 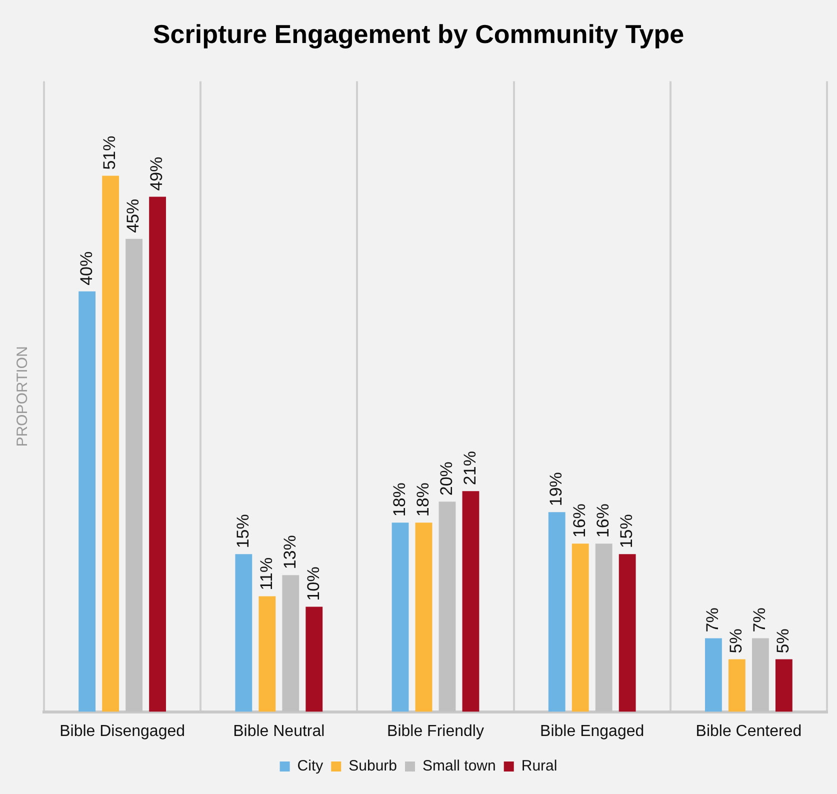 What do you see at coordinates (749, 731) in the screenshot?
I see `x-tick-label: Bible Centered` at bounding box center [749, 731].